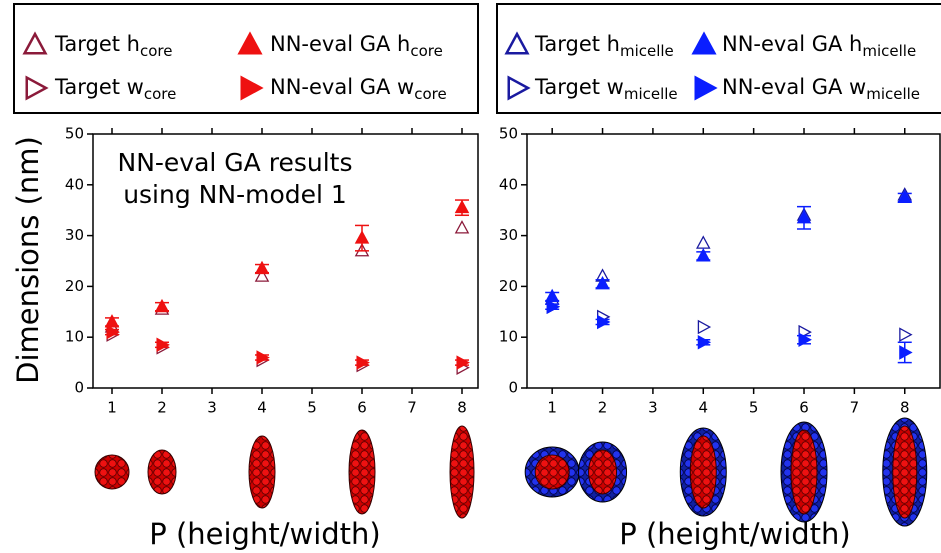  I want to click on legend-label: NN-eval GA hcore, so click(356, 46).